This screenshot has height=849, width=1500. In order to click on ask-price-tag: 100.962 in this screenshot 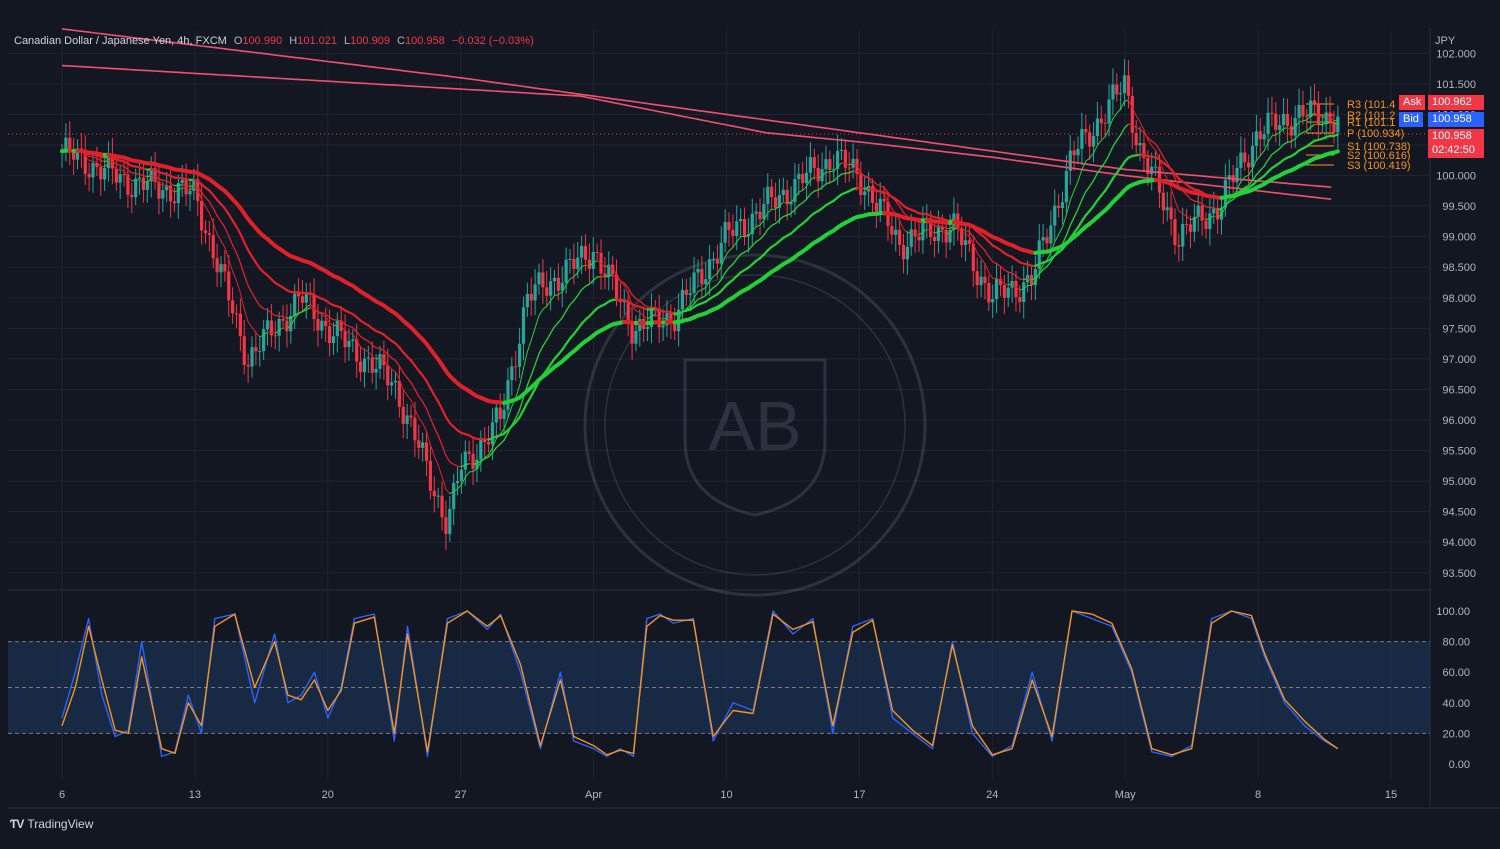, I will do `click(1456, 102)`.